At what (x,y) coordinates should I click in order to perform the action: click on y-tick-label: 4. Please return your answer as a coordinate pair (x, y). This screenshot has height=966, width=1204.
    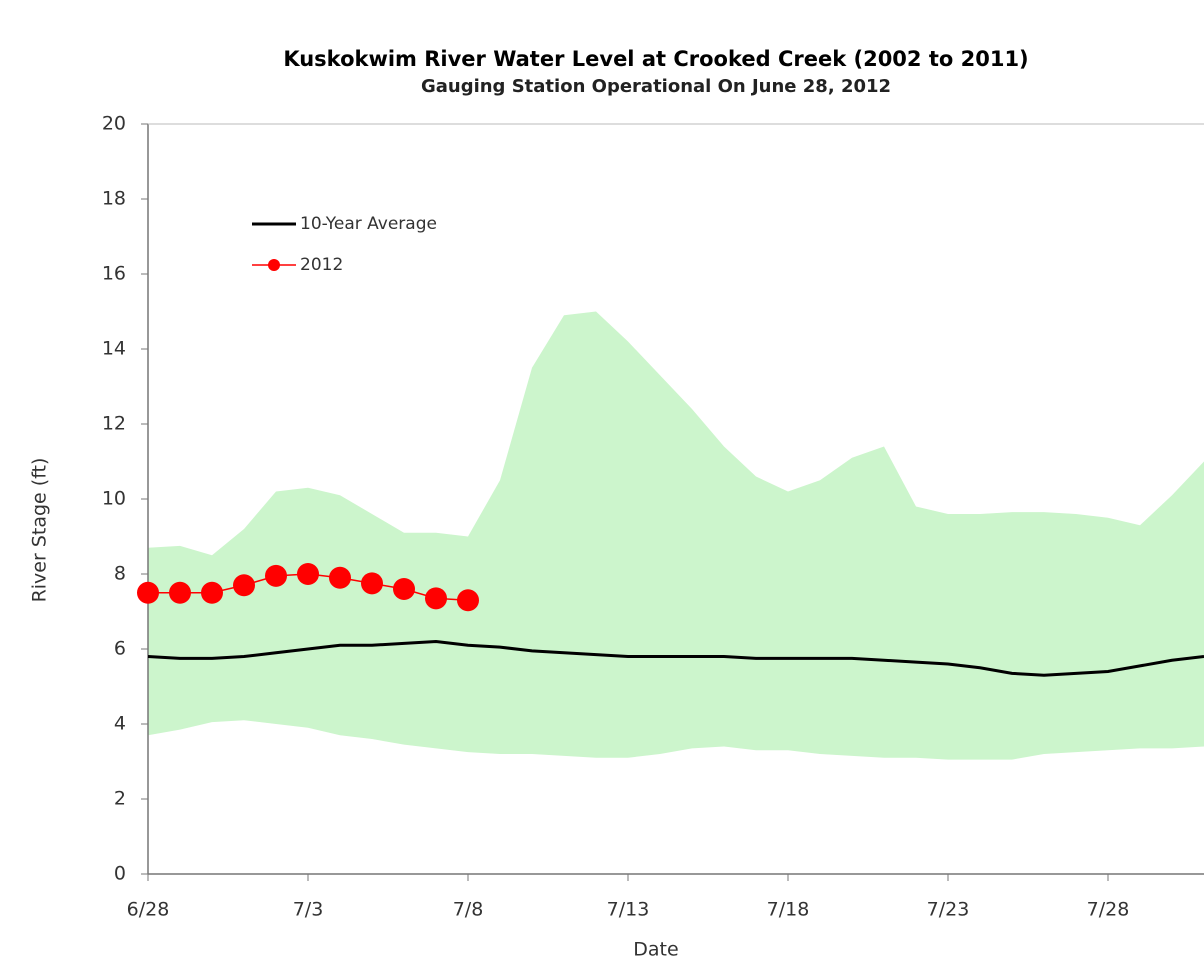
    Looking at the image, I should click on (120, 724).